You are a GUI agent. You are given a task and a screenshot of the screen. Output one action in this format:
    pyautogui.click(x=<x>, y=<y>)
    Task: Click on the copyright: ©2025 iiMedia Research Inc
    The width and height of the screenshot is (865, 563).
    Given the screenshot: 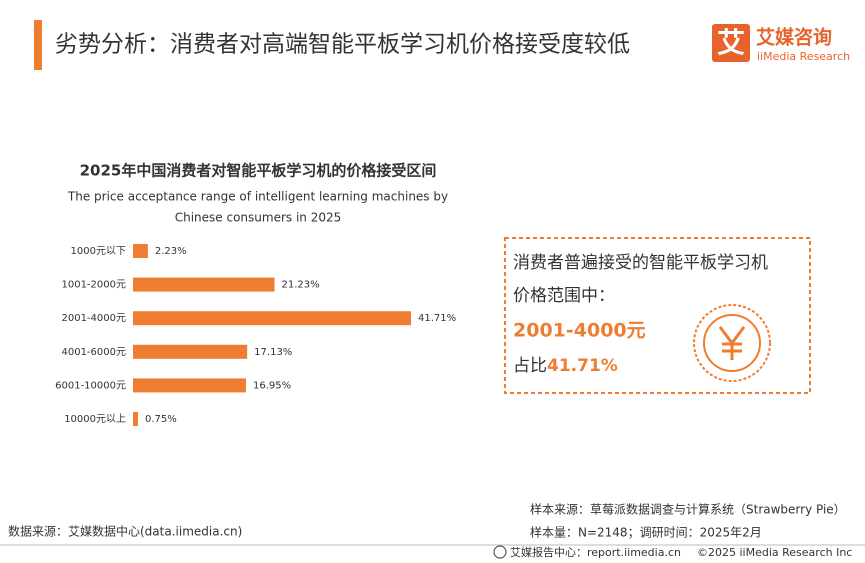 What is the action you would take?
    pyautogui.click(x=774, y=552)
    